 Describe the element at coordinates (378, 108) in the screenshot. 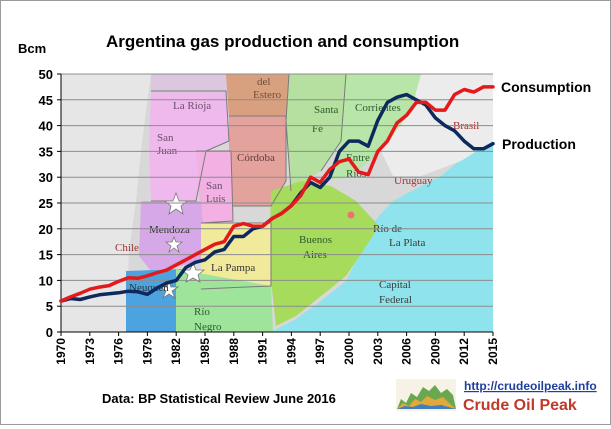

I see `map-label-corrientes: Corrientes` at that location.